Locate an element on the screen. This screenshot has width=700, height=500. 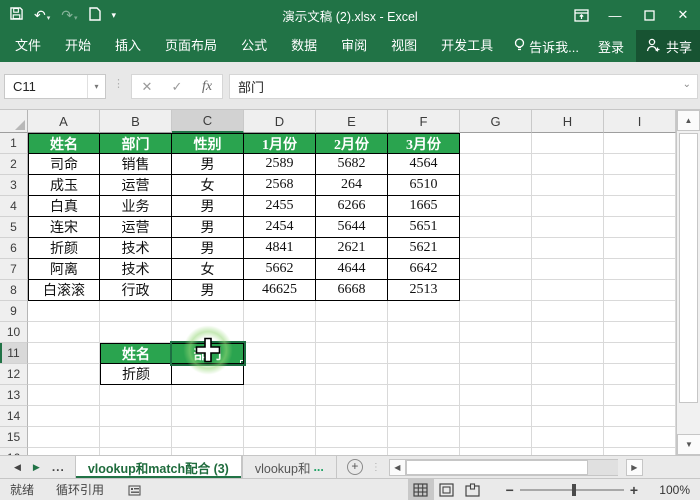
vertical-scrollbar: ▲ ▼ is located at coordinates (688, 282).